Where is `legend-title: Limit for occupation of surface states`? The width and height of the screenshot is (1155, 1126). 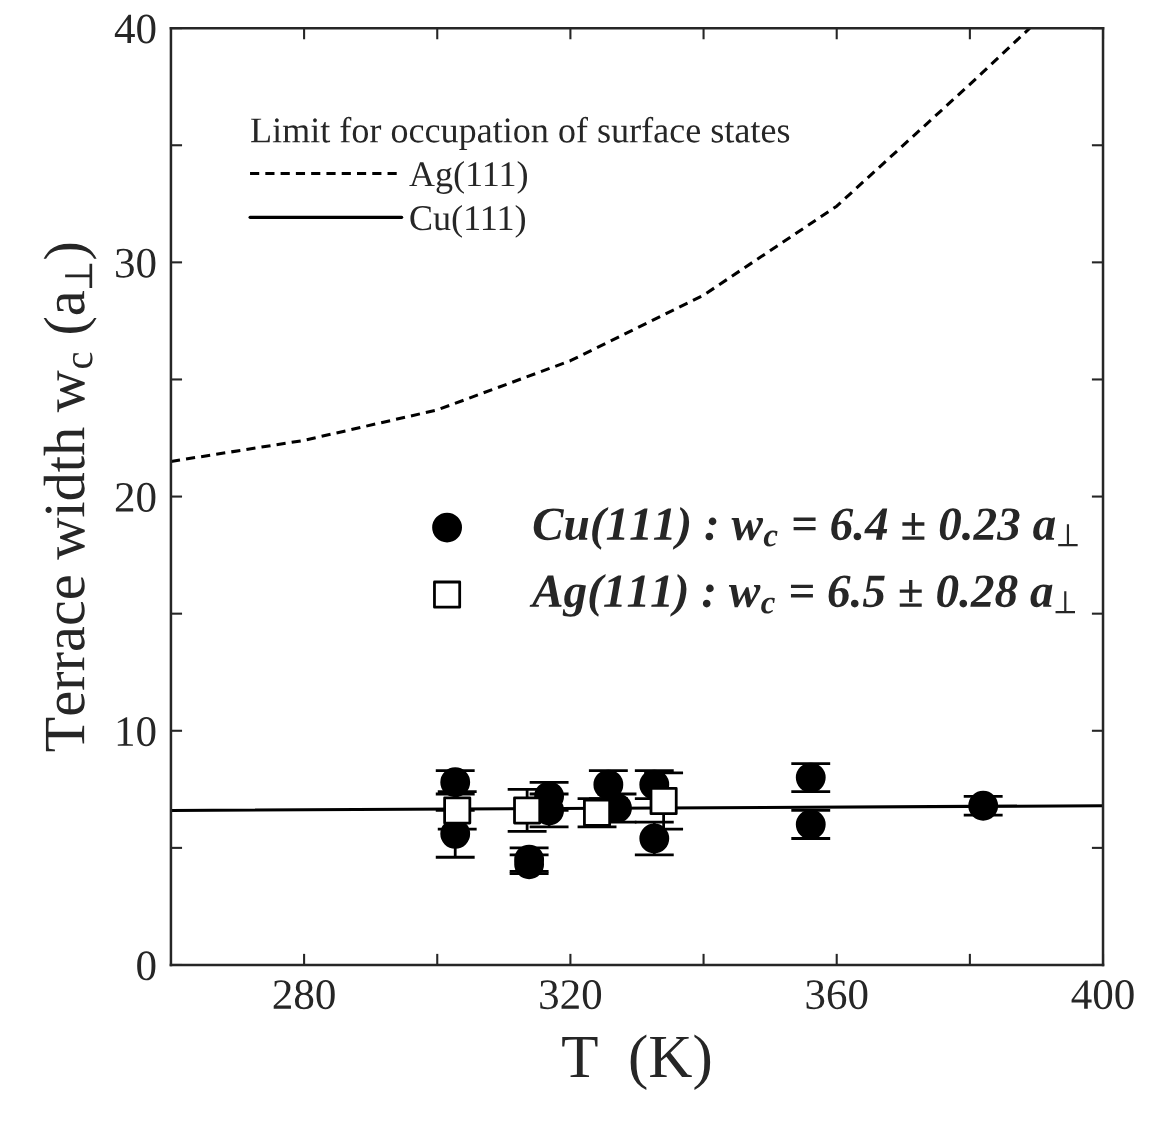
legend-title: Limit for occupation of surface states is located at coordinates (520, 133).